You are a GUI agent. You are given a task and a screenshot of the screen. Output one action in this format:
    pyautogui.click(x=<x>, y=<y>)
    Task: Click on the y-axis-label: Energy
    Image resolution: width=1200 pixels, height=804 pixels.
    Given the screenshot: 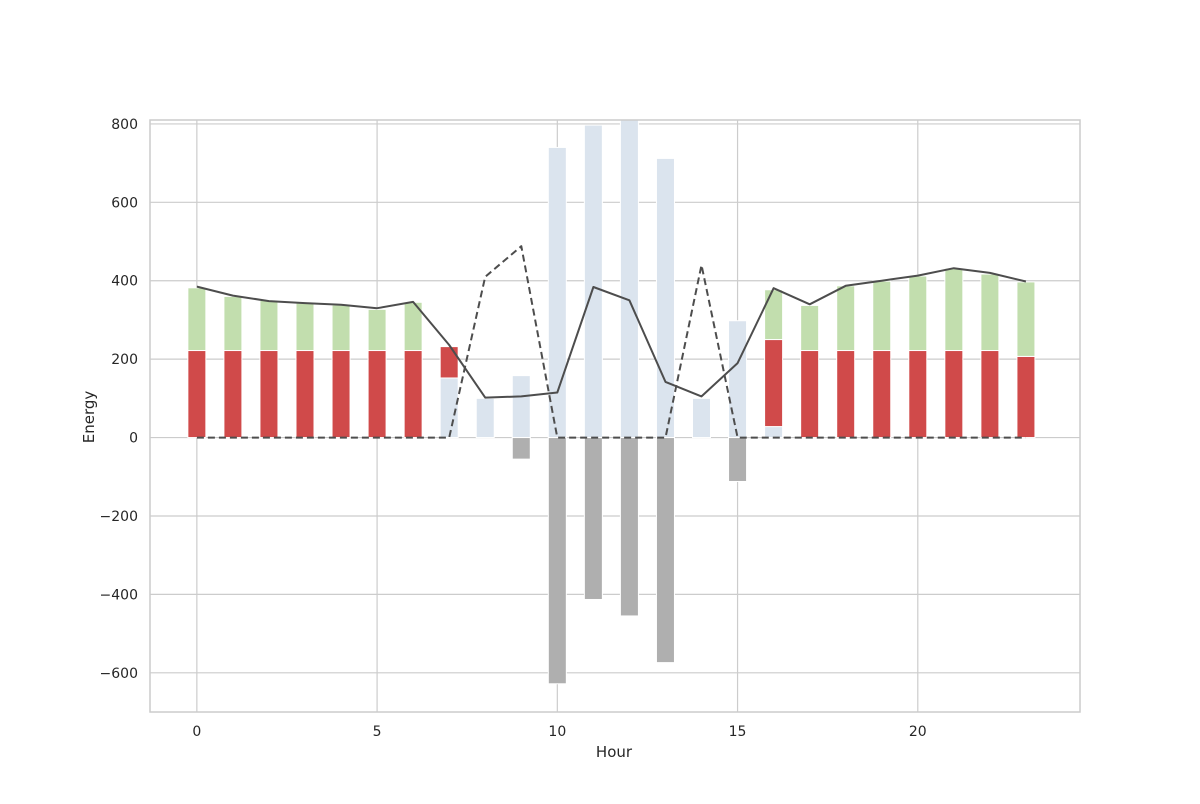 What is the action you would take?
    pyautogui.click(x=89, y=417)
    